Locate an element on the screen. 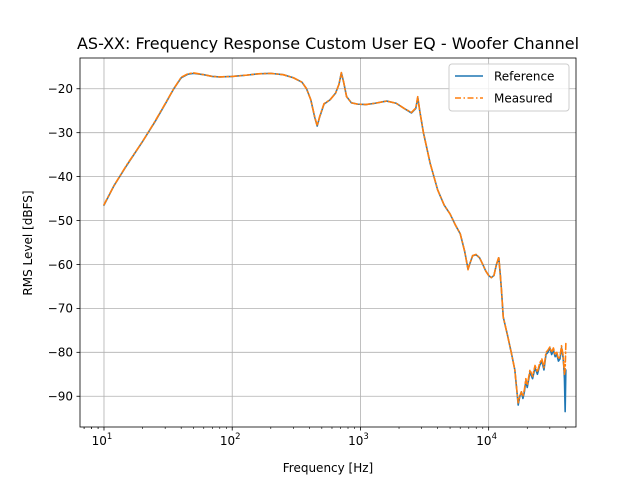 The height and width of the screenshot is (484, 640). y-tick-label: −70 is located at coordinates (60, 309).